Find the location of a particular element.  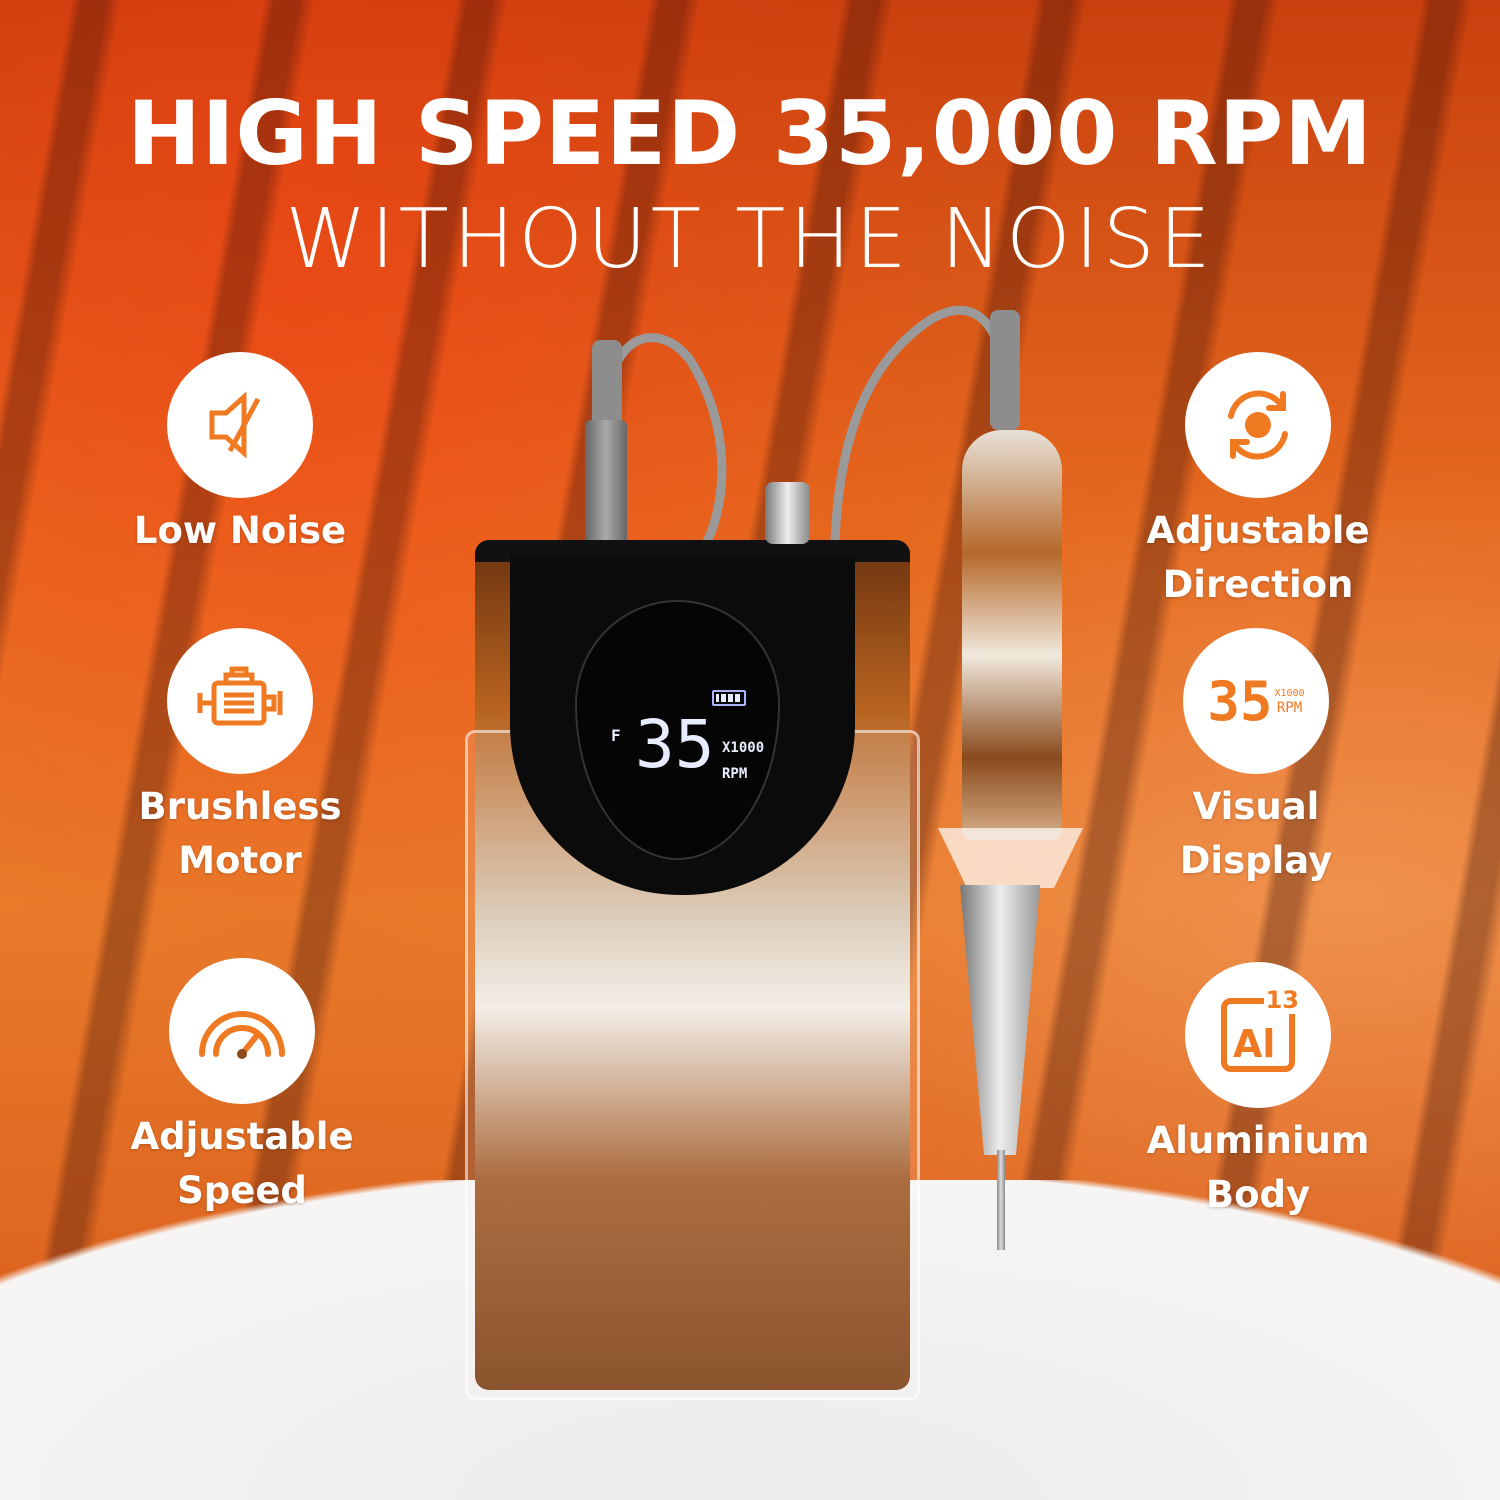

motor-icon is located at coordinates (240, 701).